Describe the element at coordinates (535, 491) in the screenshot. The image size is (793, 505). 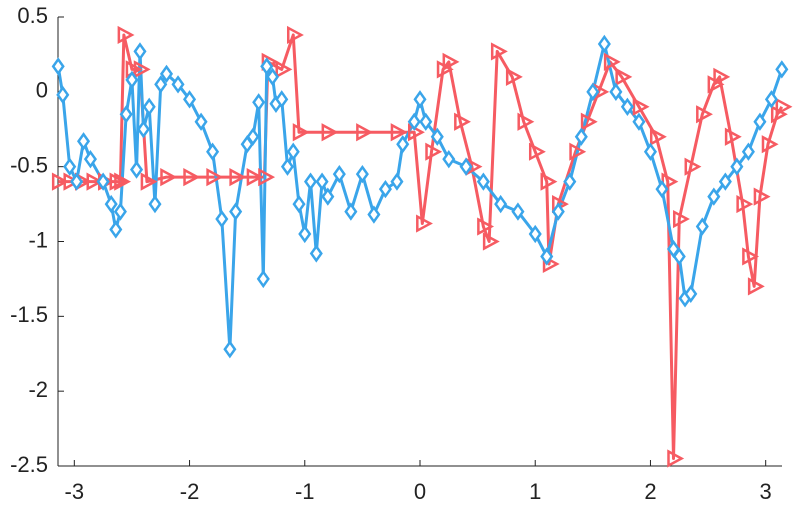
I see `x-tick-label: 1` at that location.